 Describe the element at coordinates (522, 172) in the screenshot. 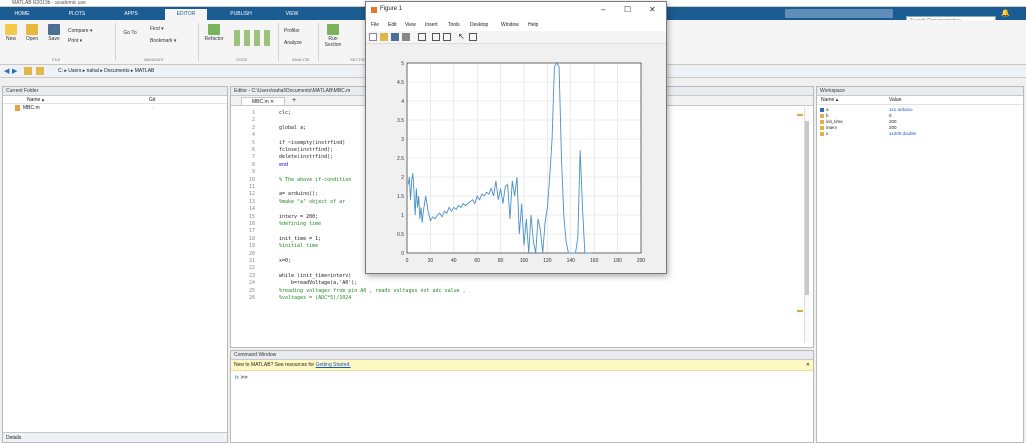

I see `code-line: 9` at that location.